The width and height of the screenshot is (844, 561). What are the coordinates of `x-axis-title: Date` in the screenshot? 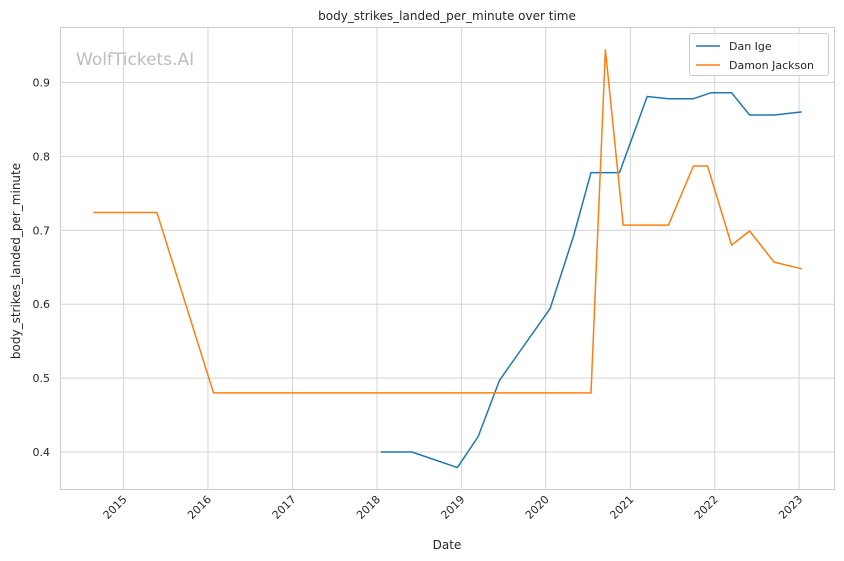 It's located at (447, 545).